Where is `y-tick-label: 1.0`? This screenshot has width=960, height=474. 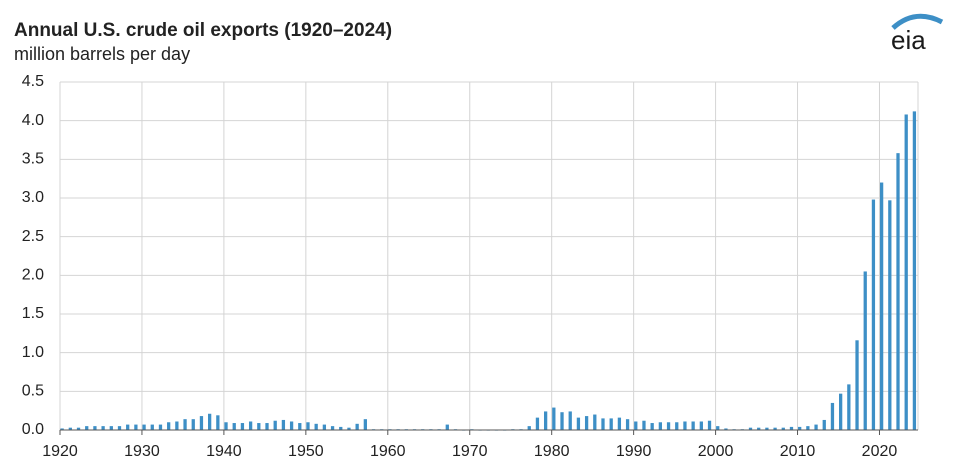 y-tick-label: 1.0 is located at coordinates (33, 352).